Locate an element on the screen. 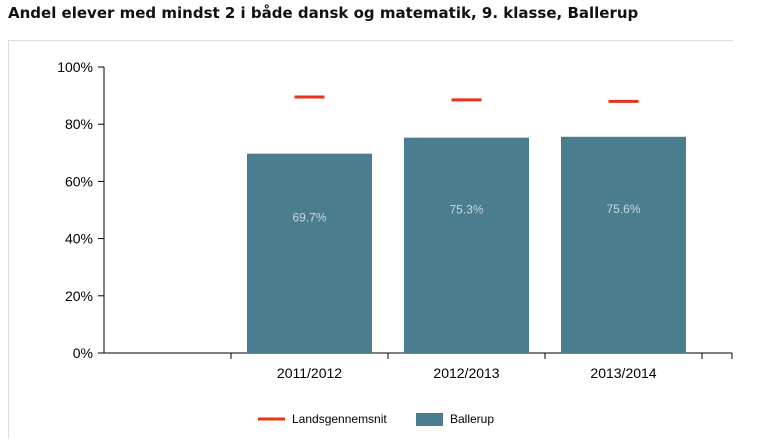 This screenshot has width=764, height=442. legend-ballerup-label: Ballerup is located at coordinates (472, 419).